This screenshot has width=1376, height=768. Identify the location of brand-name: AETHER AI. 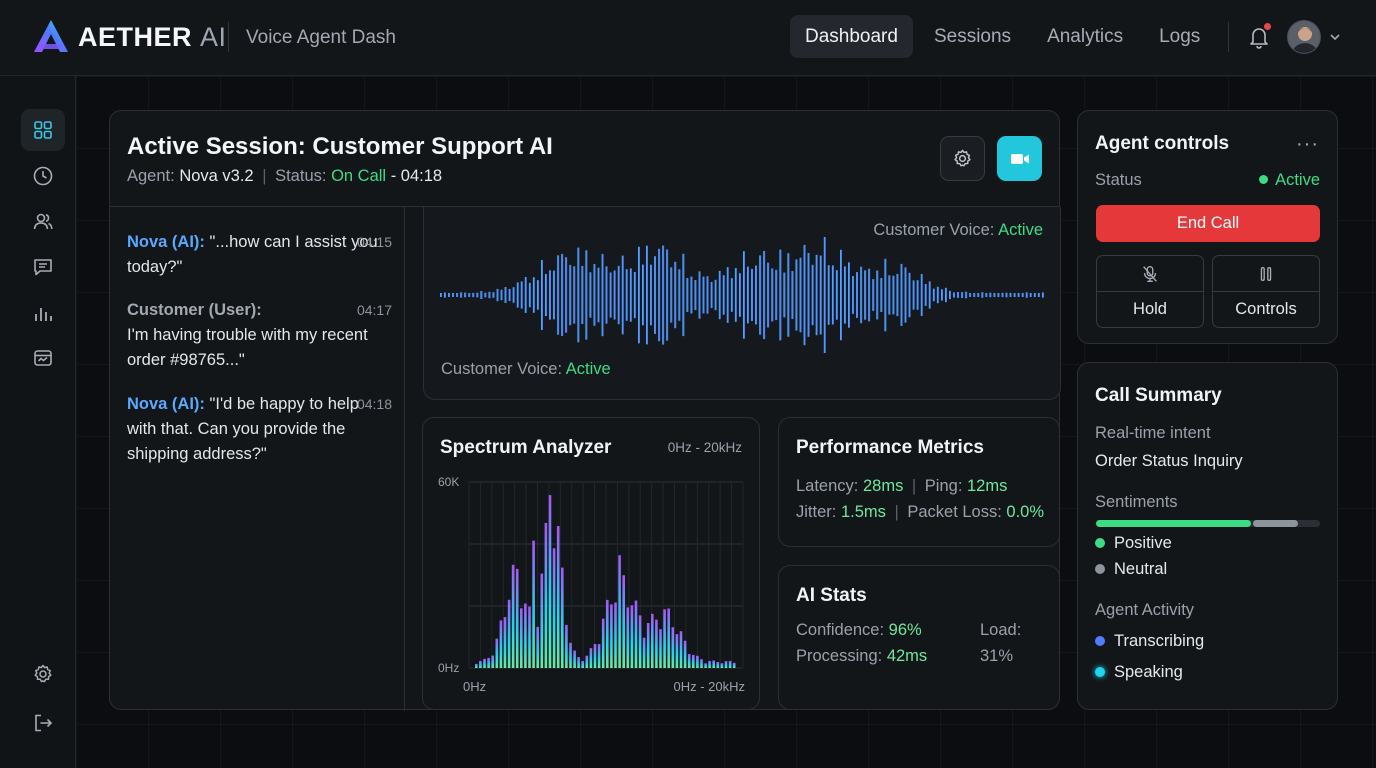
(152, 37).